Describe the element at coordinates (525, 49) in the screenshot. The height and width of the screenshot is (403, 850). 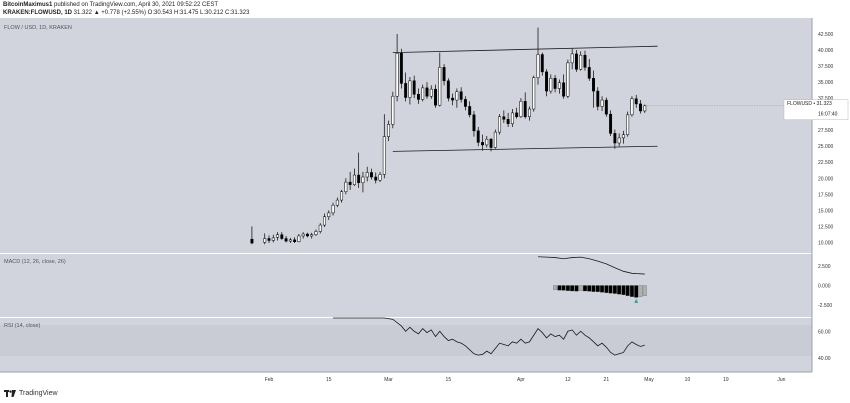
I see `channel-upper-line` at that location.